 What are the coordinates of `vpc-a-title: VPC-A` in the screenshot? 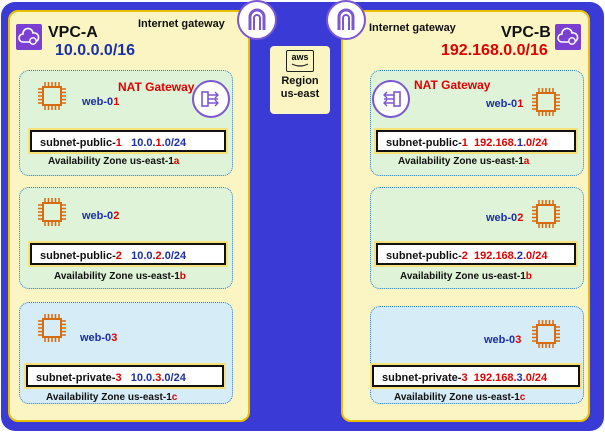 It's located at (73, 32).